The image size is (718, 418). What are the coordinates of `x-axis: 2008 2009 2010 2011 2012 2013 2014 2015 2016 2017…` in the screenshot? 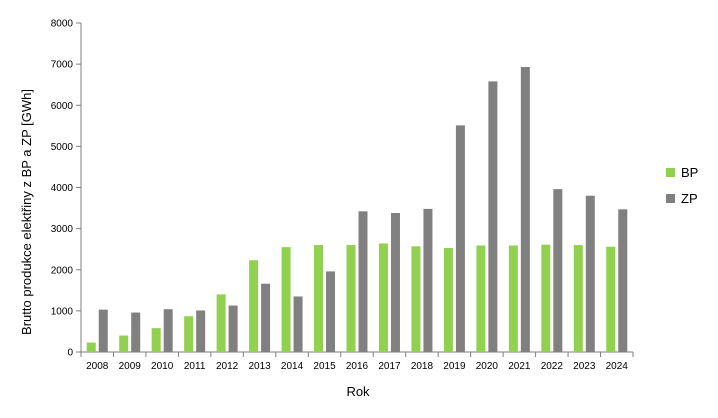 It's located at (357, 361).